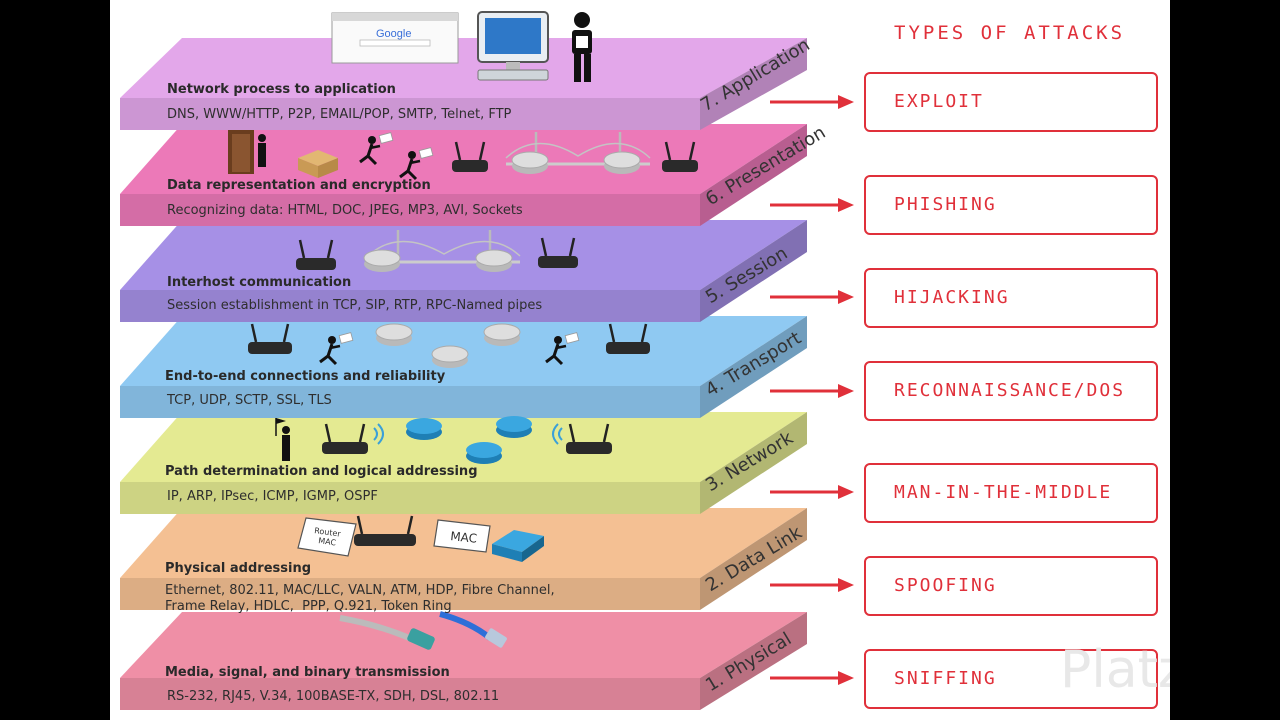  What do you see at coordinates (1011, 102) in the screenshot?
I see `attack-box-exploit: EXPLOIT` at bounding box center [1011, 102].